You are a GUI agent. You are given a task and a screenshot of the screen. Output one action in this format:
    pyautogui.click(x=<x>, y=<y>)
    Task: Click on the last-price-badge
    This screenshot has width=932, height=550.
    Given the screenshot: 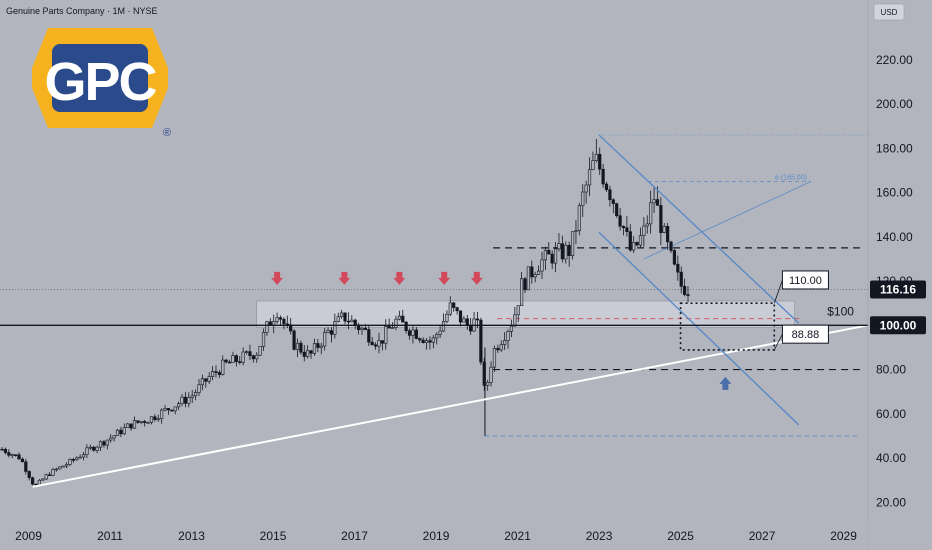 What is the action you would take?
    pyautogui.click(x=898, y=289)
    